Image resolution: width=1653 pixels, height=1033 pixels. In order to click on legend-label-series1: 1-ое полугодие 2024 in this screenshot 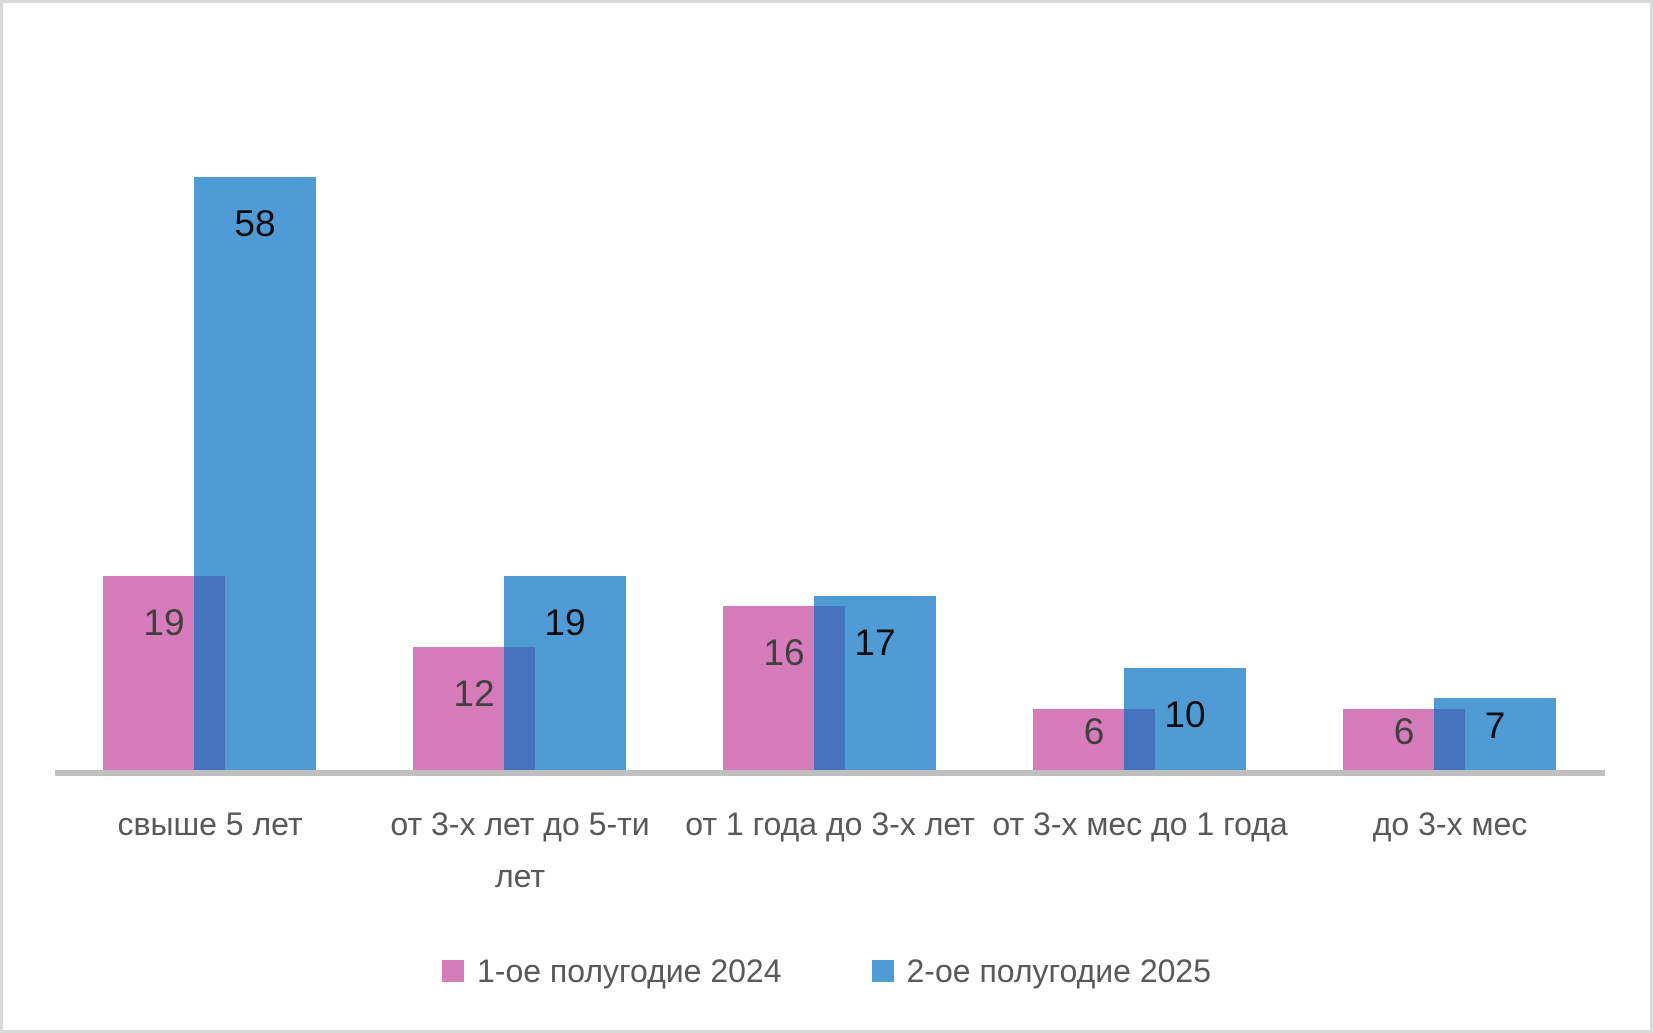, I will do `click(629, 970)`.